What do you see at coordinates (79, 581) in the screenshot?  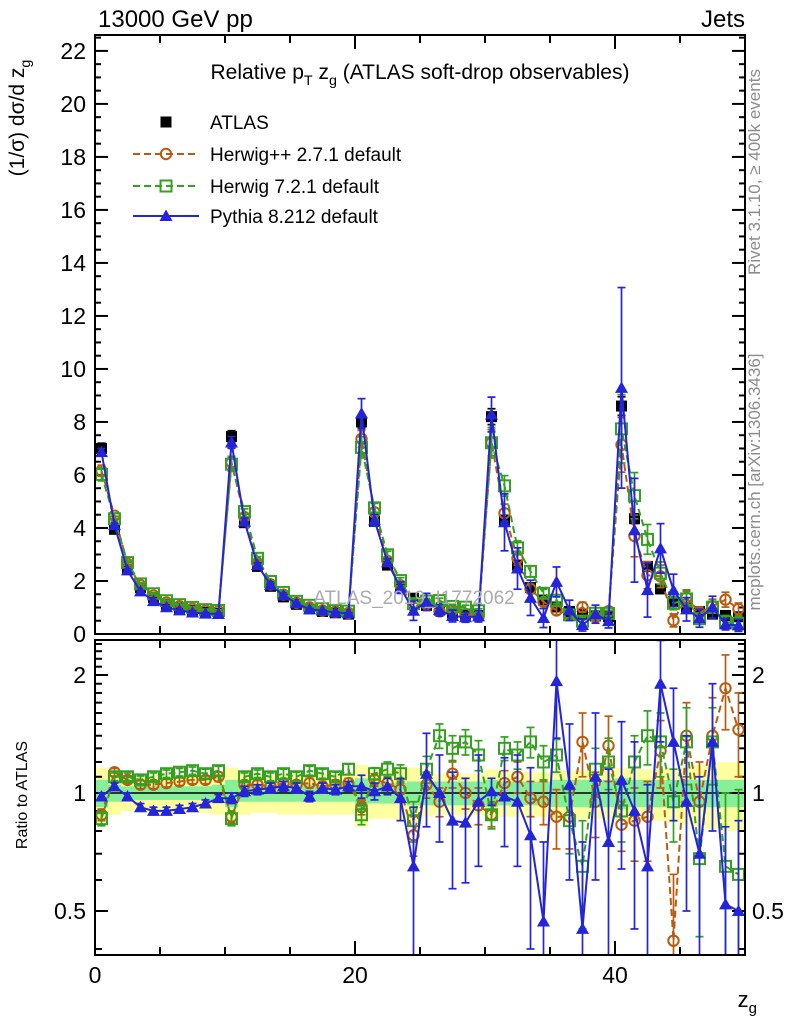 I see `main-y-tick-label: 2` at bounding box center [79, 581].